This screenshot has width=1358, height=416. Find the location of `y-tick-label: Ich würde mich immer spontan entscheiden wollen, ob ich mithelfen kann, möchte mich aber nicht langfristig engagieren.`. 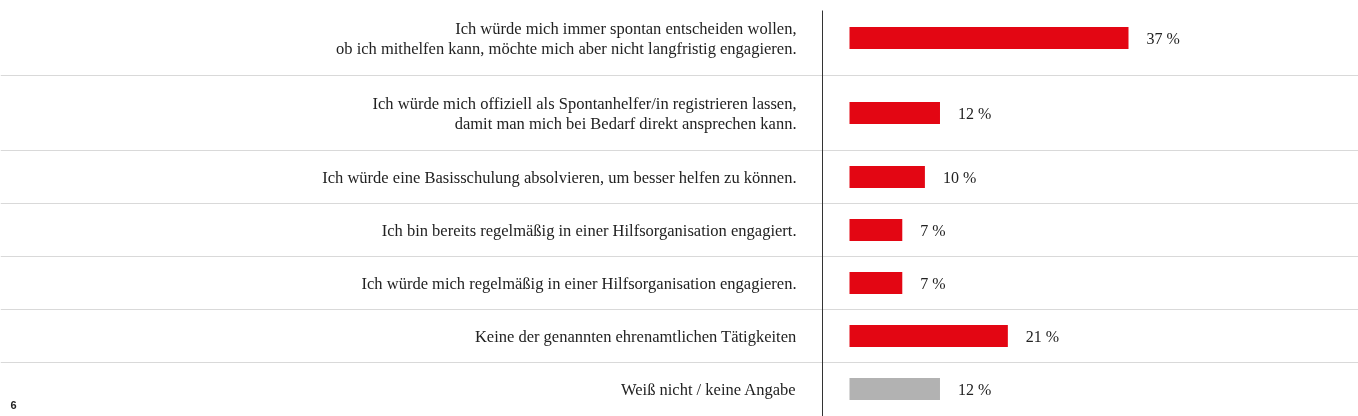

y-tick-label: Ich würde mich immer spontan entscheiden wollen, ob ich mithelfen kann, möchte mich aber nicht langfristig engagieren. is located at coordinates (566, 38).